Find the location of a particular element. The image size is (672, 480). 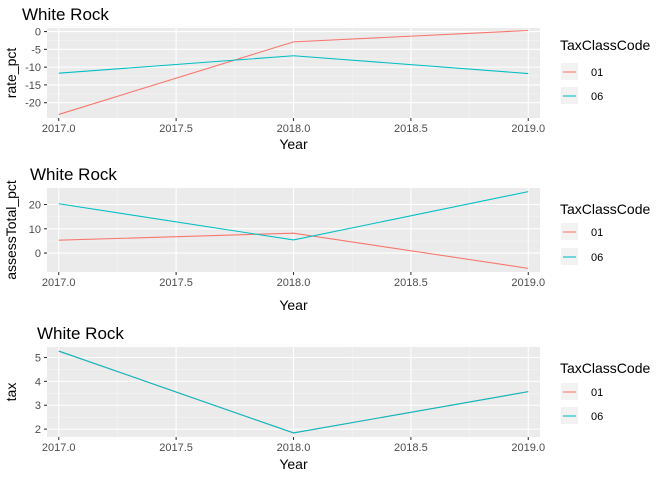

y-axis-title: assessTotal_pct is located at coordinates (11, 230).